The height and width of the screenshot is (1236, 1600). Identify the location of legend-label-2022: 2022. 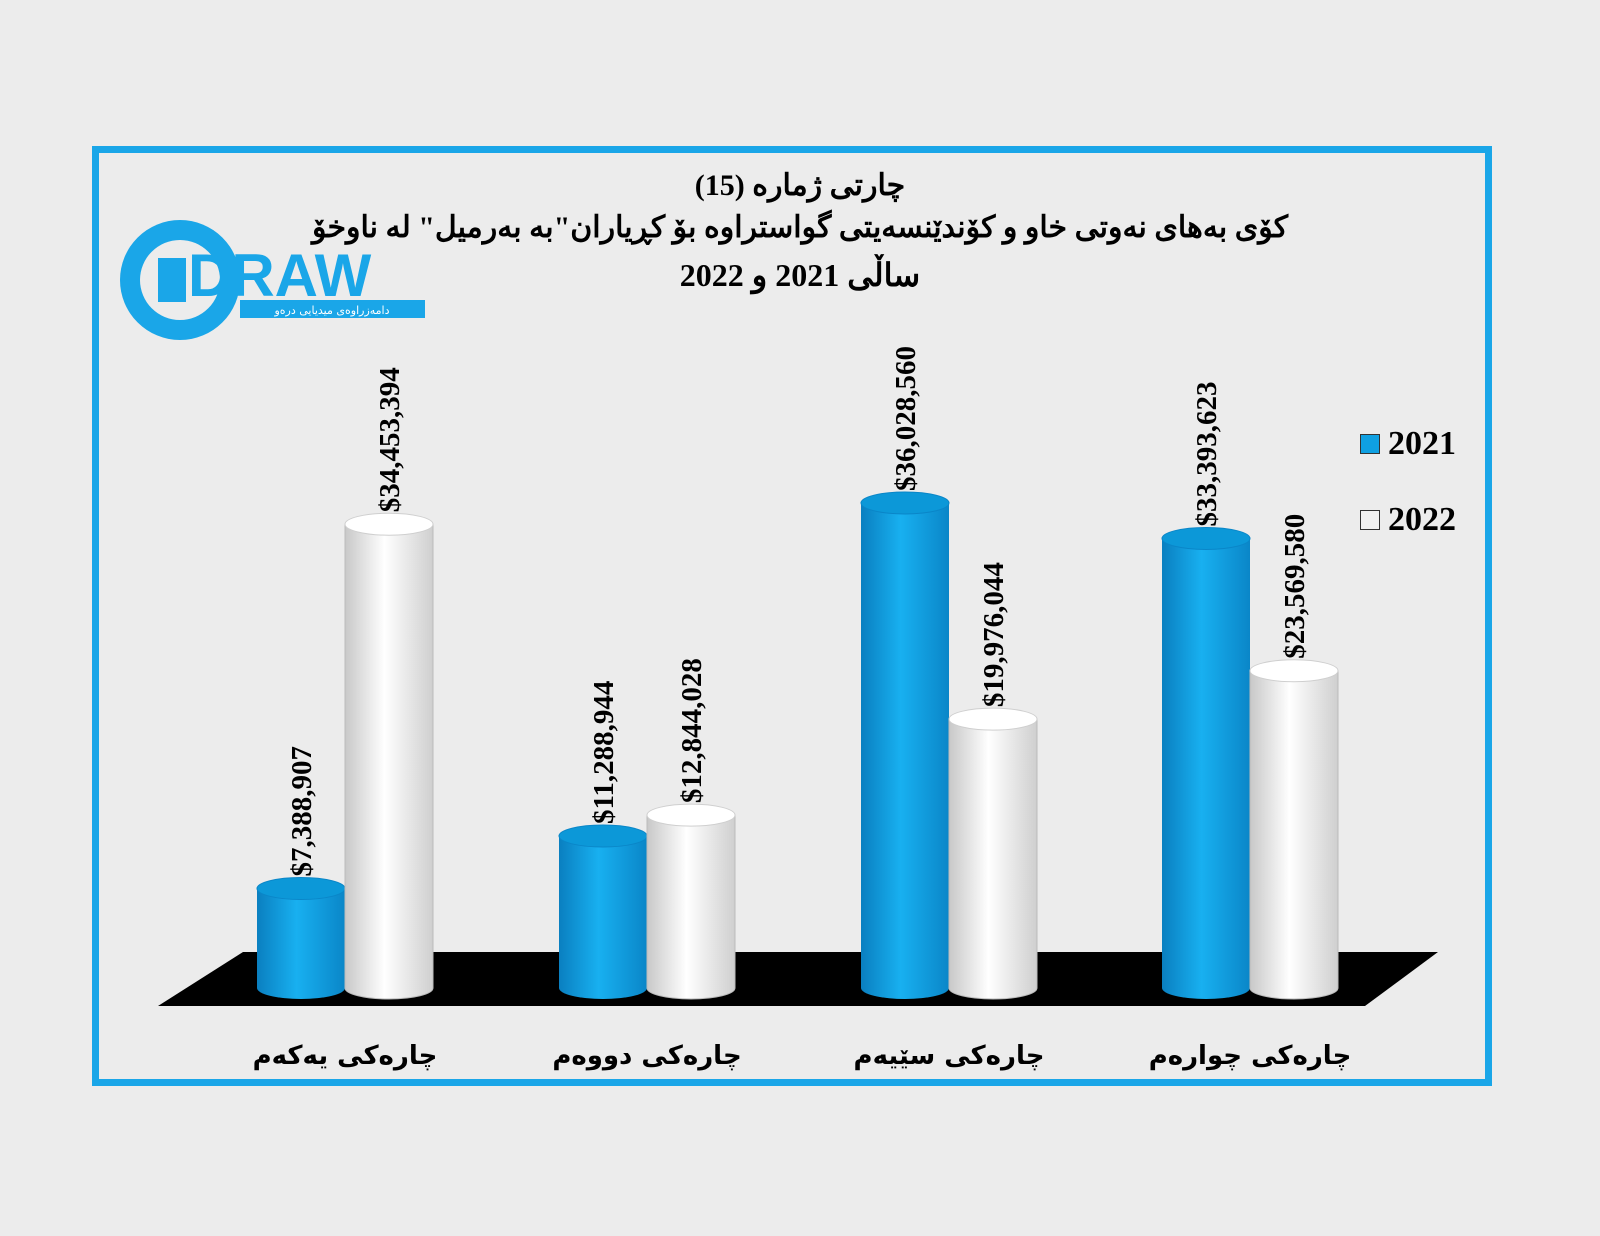
(1422, 519).